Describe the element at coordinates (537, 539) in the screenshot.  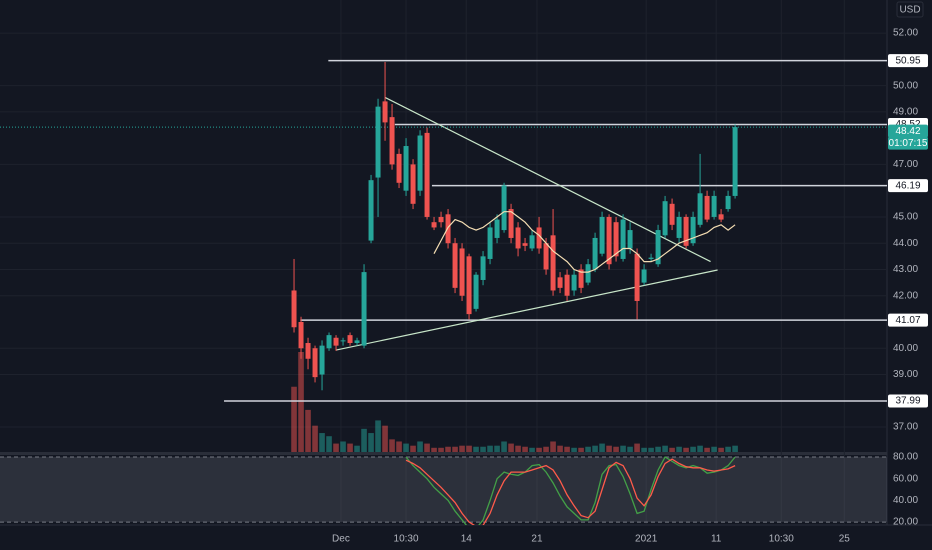
I see `x-tick-label: 21` at that location.